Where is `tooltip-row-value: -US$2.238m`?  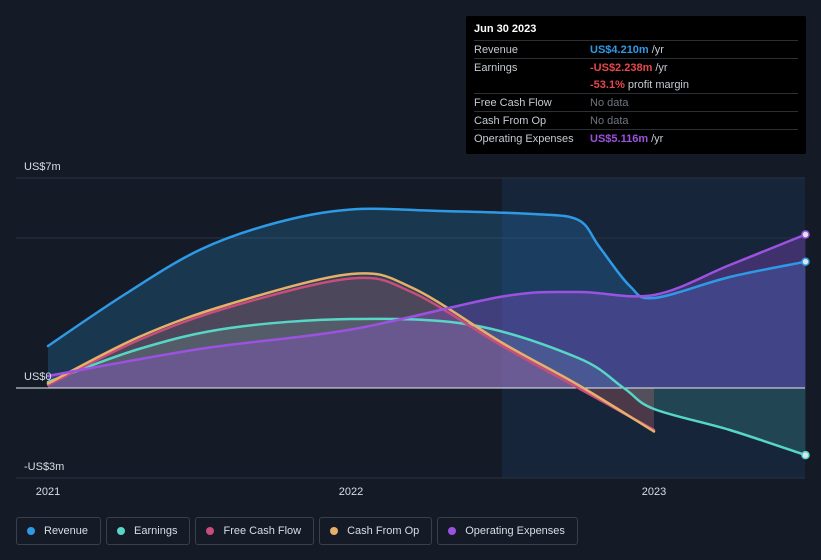 tooltip-row-value: -US$2.238m is located at coordinates (621, 67).